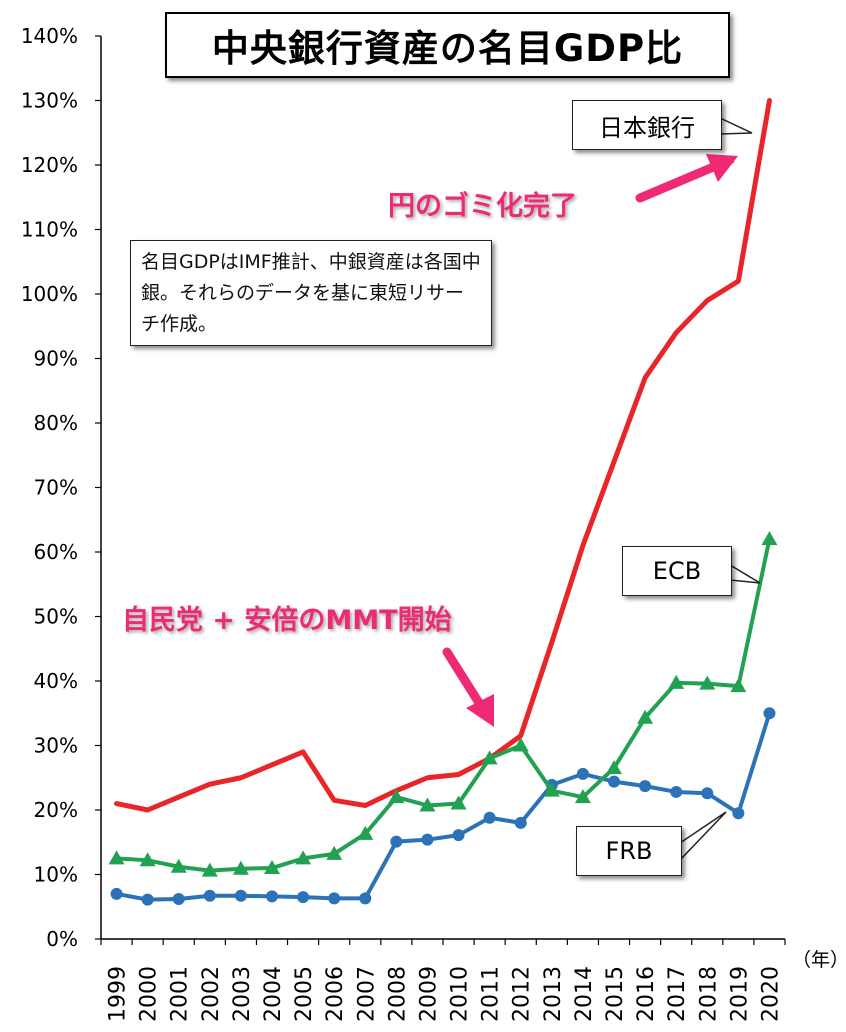 The width and height of the screenshot is (846, 1032). What do you see at coordinates (677, 571) in the screenshot?
I see `series-label-ecb: ECB` at bounding box center [677, 571].